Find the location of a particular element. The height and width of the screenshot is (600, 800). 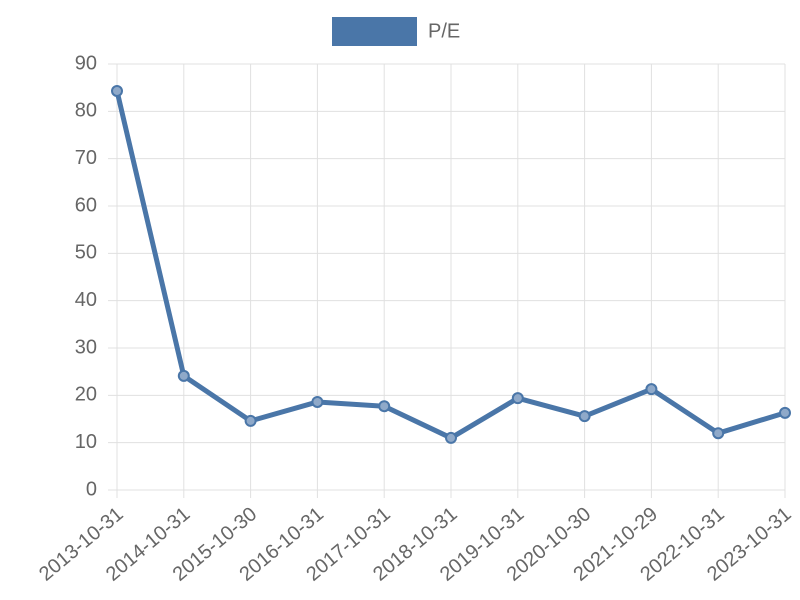

y-tick-label: 70 is located at coordinates (86, 158).